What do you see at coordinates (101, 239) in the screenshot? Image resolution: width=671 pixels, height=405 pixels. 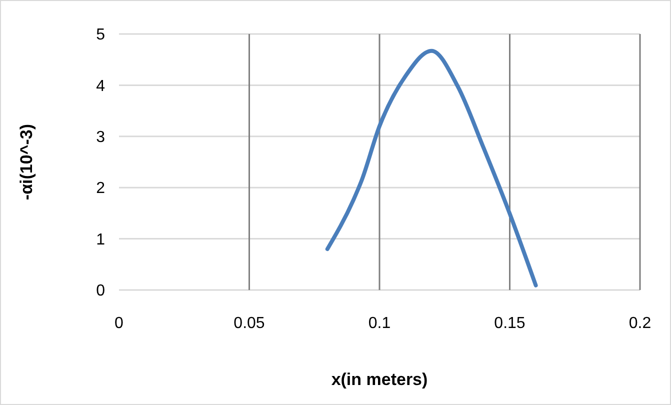 I see `y-tick-label: 1` at bounding box center [101, 239].